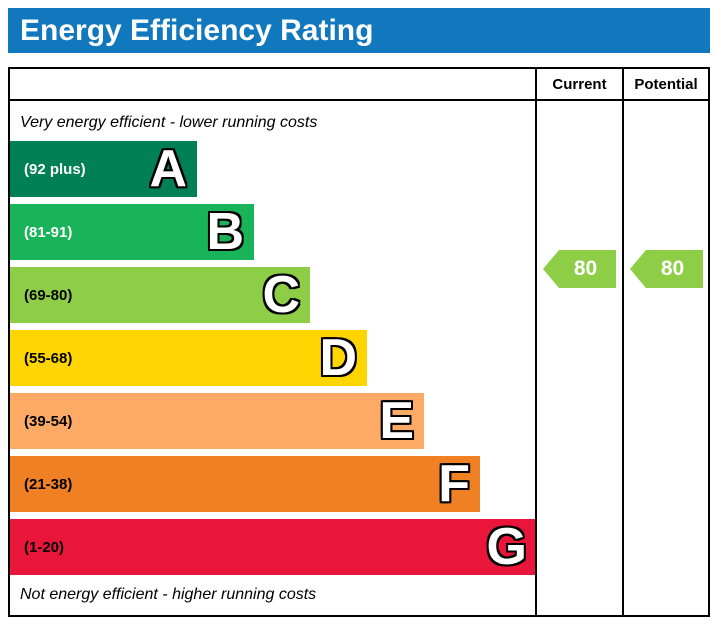  Describe the element at coordinates (454, 484) in the screenshot. I see `band-f-letter: F` at that location.